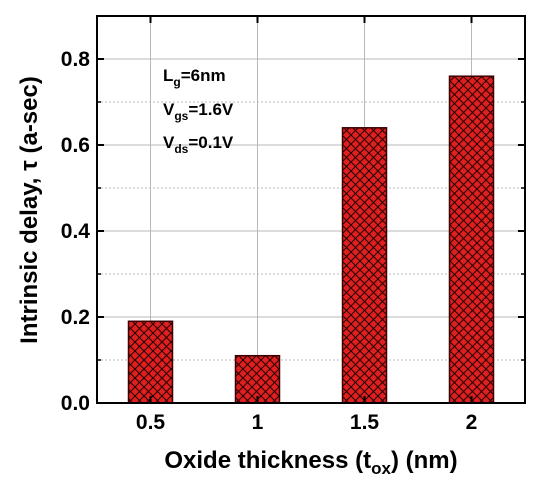  What do you see at coordinates (76, 231) in the screenshot?
I see `y-tick-label: 0.4` at bounding box center [76, 231].